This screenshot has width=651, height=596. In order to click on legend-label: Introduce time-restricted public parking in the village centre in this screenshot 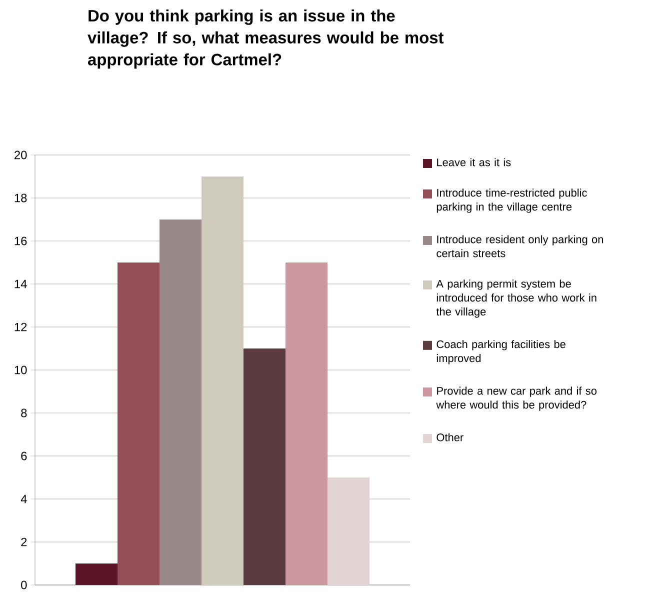, I will do `click(511, 200)`.